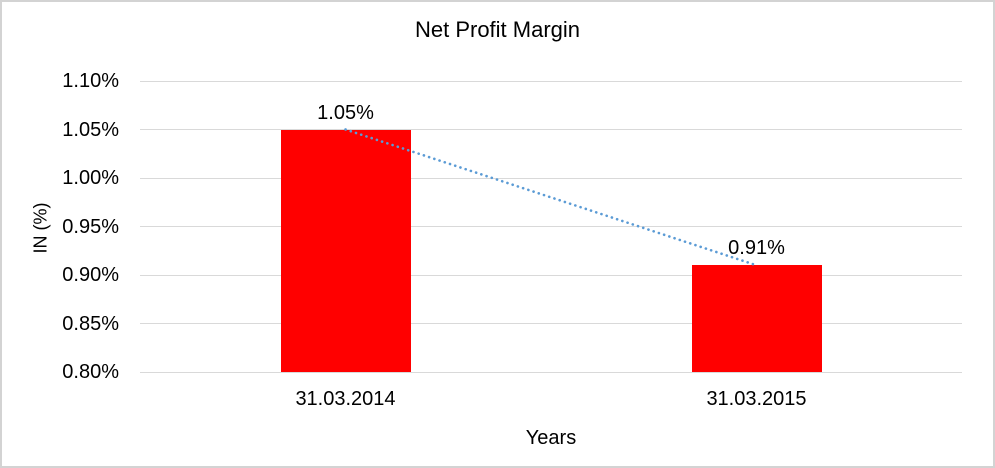 The image size is (995, 468). I want to click on y-axis-tick-label: 0.95%, so click(90, 226).